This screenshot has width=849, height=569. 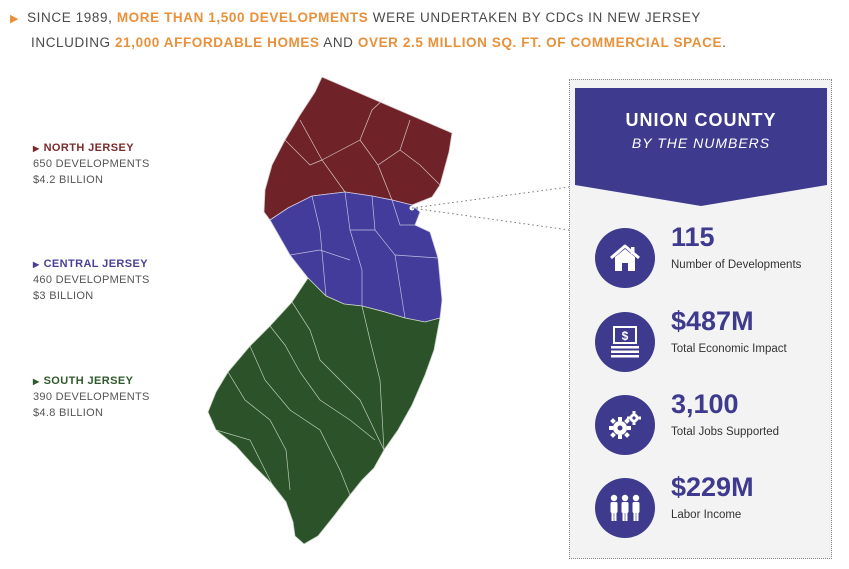 I want to click on region-south-jersey, so click(x=324, y=411).